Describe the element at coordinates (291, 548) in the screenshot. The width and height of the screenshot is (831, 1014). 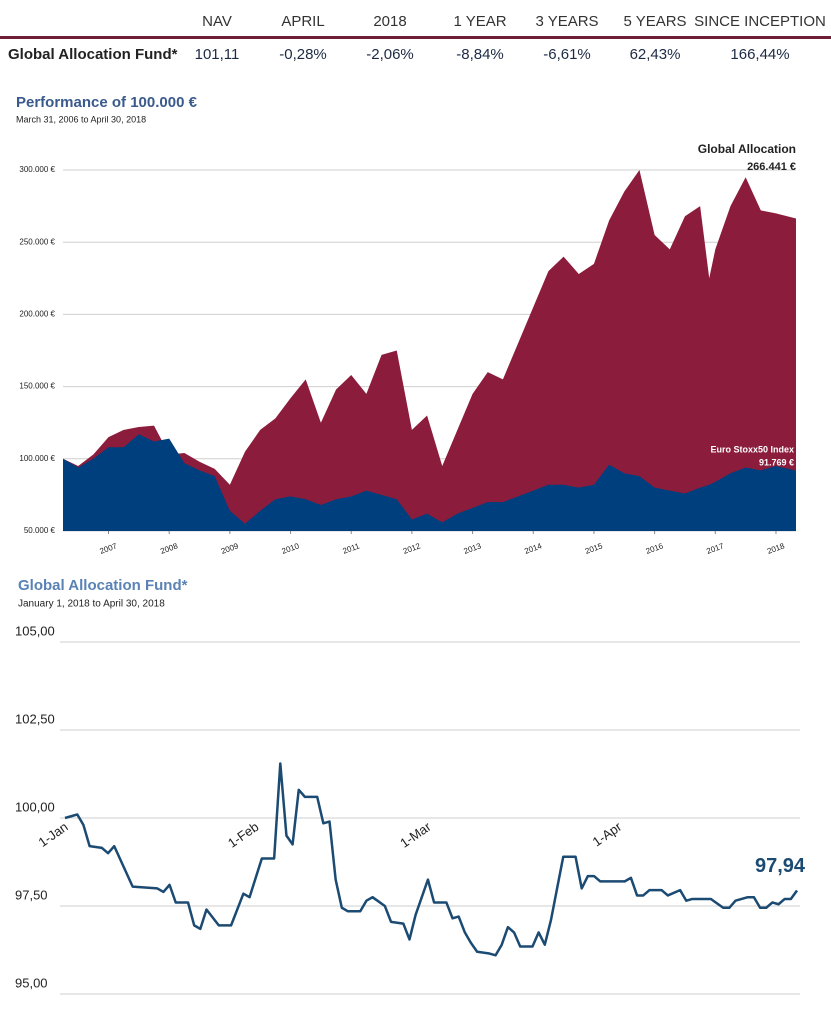
I see `x-tick-label: 2010` at that location.